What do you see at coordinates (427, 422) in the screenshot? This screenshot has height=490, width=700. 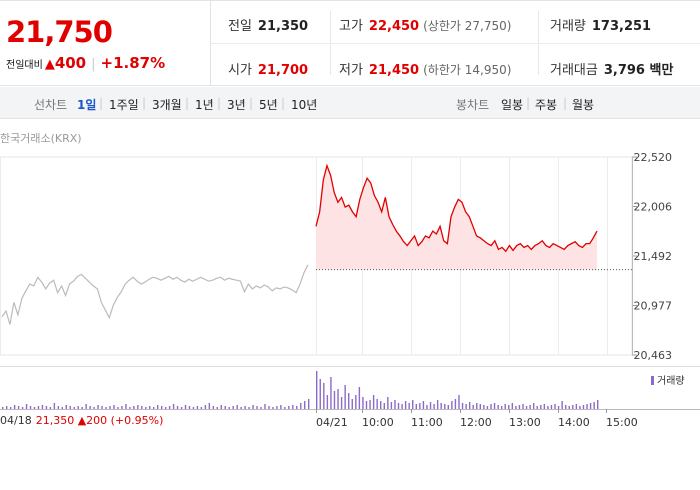 I see `x-tick-label: 11:00` at bounding box center [427, 422].